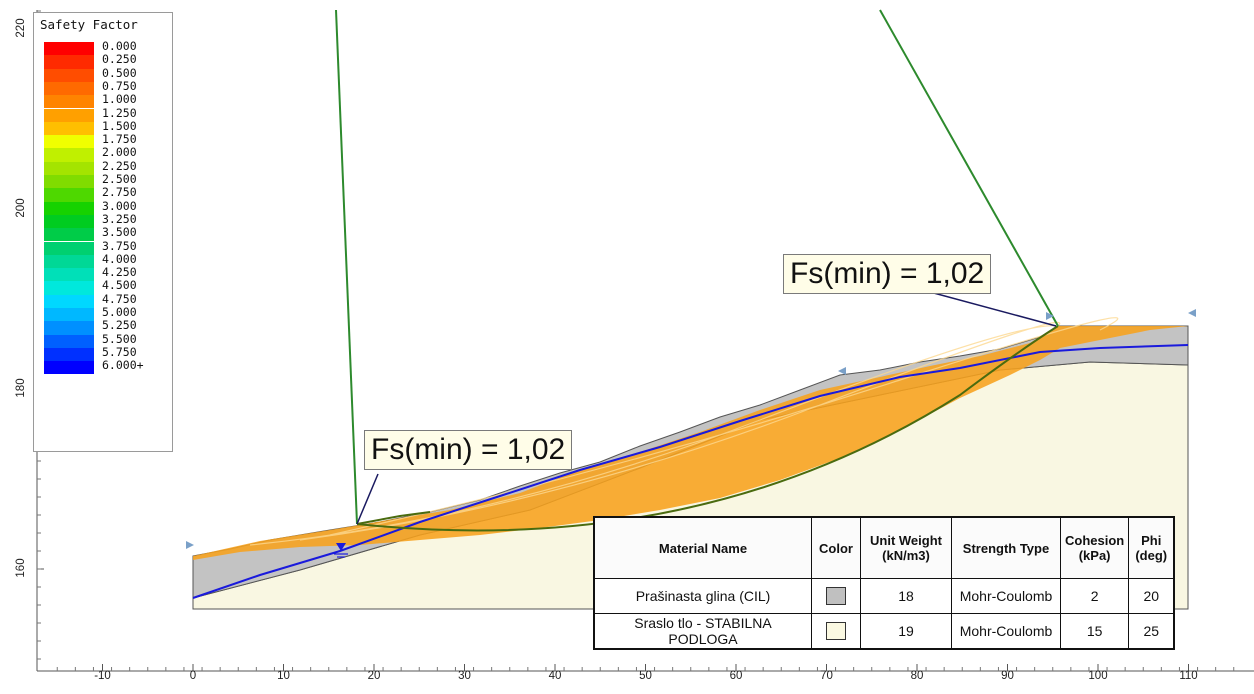 The height and width of the screenshot is (694, 1254). I want to click on legend-title: Safety Factor, so click(89, 24).